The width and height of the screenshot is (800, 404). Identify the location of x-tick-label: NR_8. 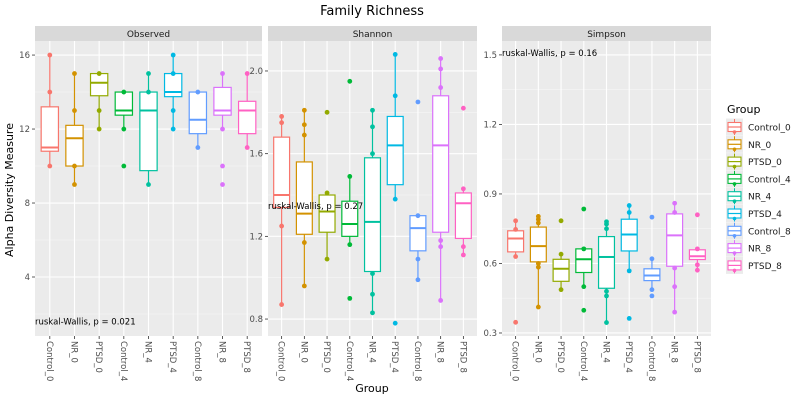
(440, 352).